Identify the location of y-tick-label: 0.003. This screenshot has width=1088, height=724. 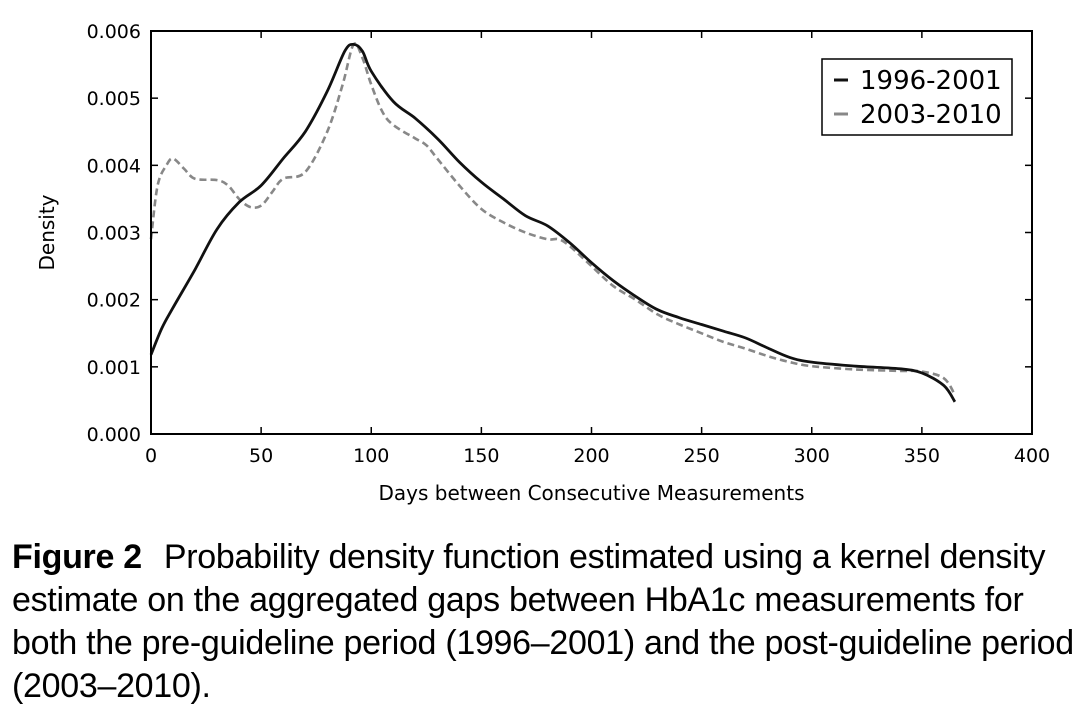
(114, 234).